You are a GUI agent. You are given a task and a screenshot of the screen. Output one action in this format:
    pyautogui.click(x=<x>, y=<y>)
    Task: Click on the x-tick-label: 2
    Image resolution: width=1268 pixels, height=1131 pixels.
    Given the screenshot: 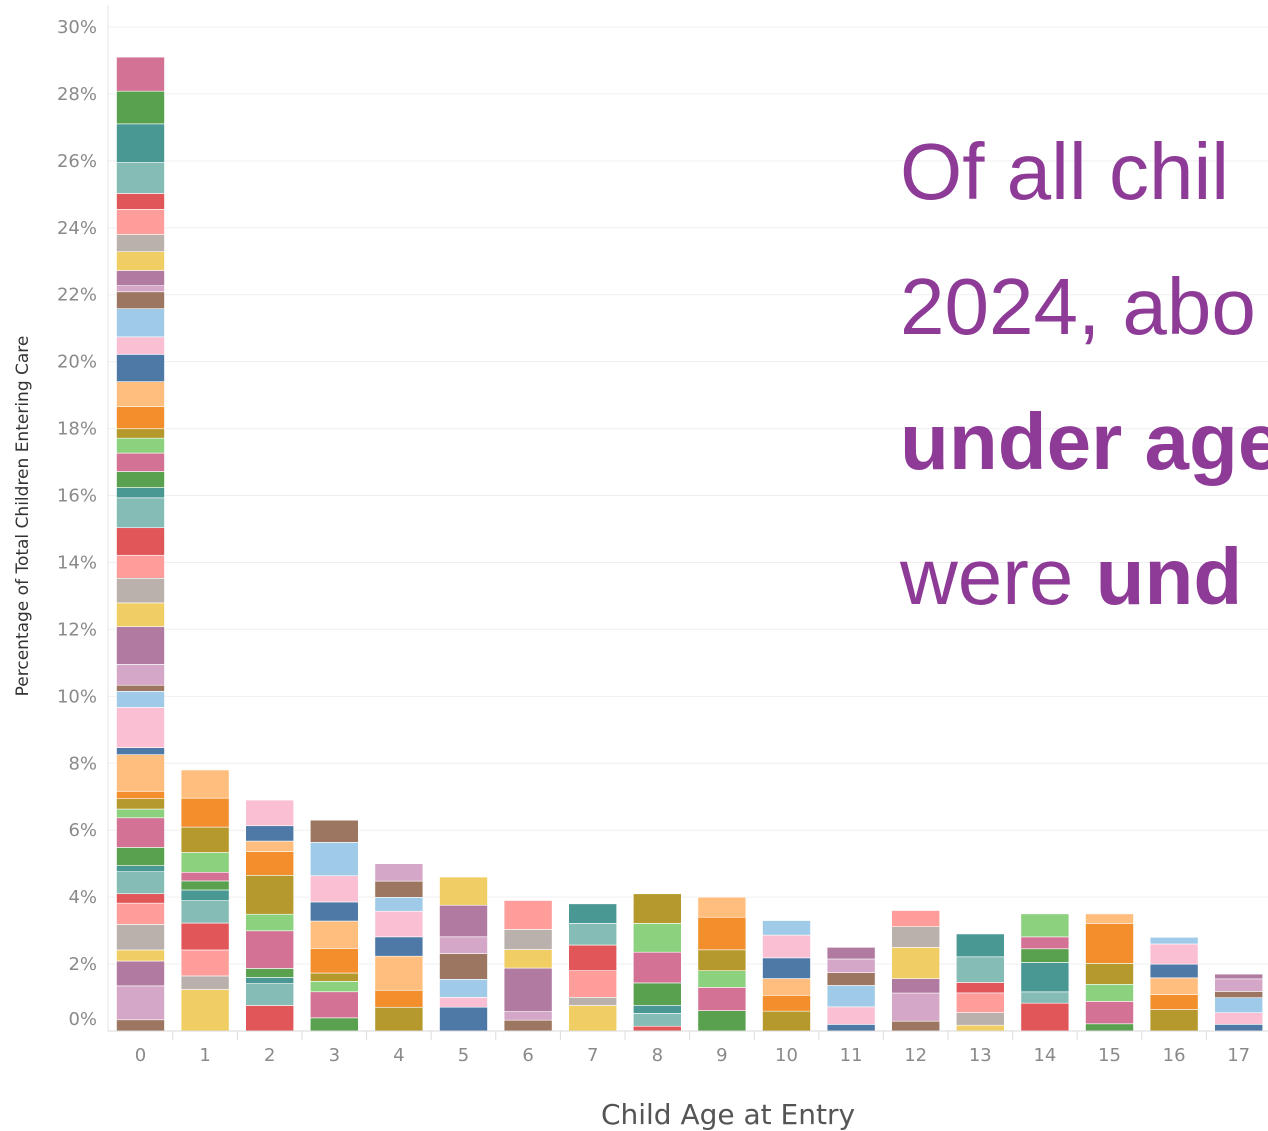 What is the action you would take?
    pyautogui.click(x=269, y=1055)
    